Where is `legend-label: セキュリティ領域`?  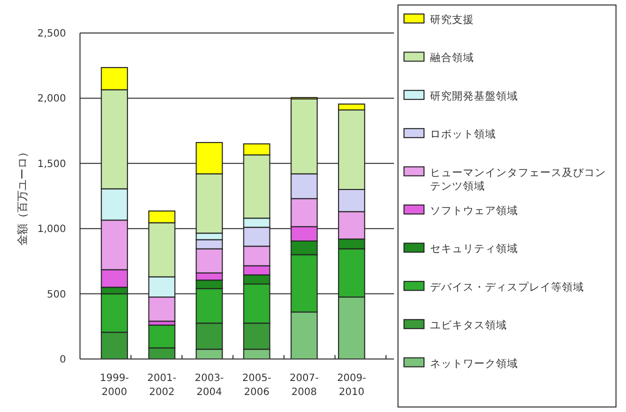 legend-label: セキュリティ領域 is located at coordinates (474, 249).